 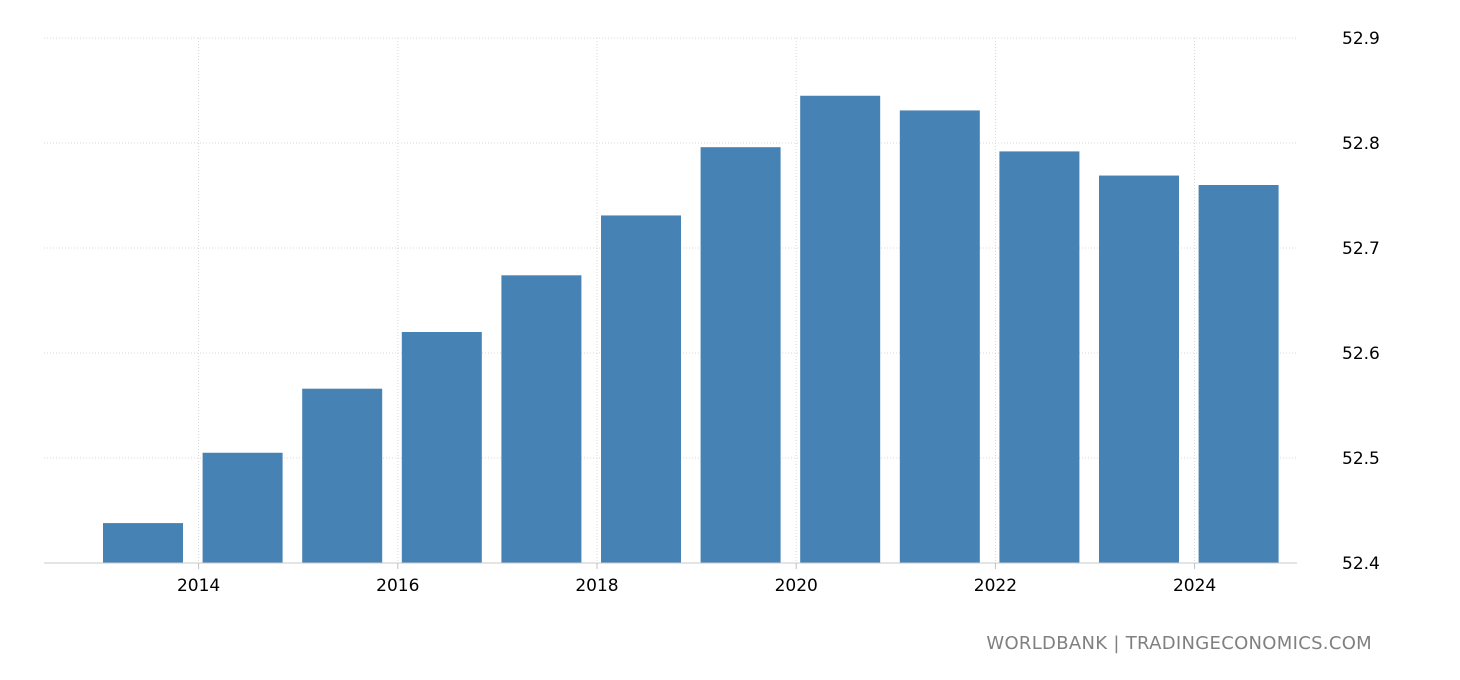 What do you see at coordinates (1194, 586) in the screenshot?
I see `x-tick-label: 2024` at bounding box center [1194, 586].